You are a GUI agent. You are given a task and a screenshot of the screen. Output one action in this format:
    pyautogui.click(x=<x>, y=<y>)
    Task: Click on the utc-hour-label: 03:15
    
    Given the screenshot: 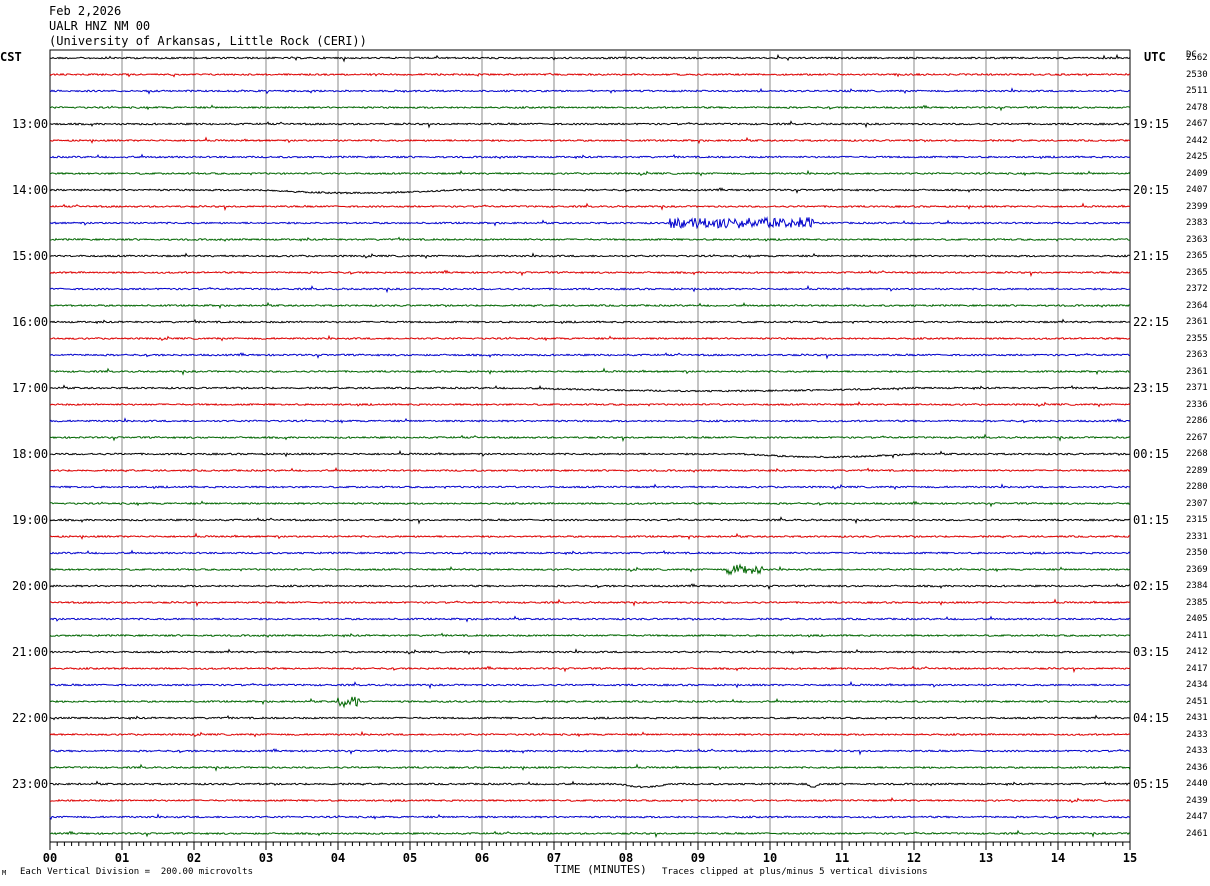 What is the action you would take?
    pyautogui.click(x=1151, y=652)
    